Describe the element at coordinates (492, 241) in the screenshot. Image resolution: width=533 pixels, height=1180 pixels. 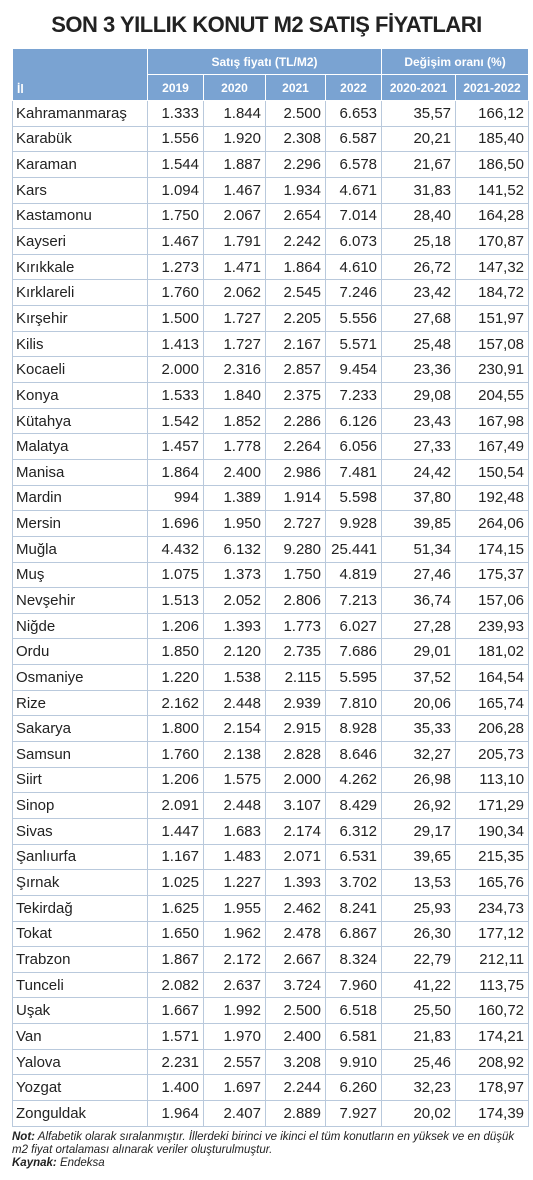
I see `cell: 170,87` at that location.